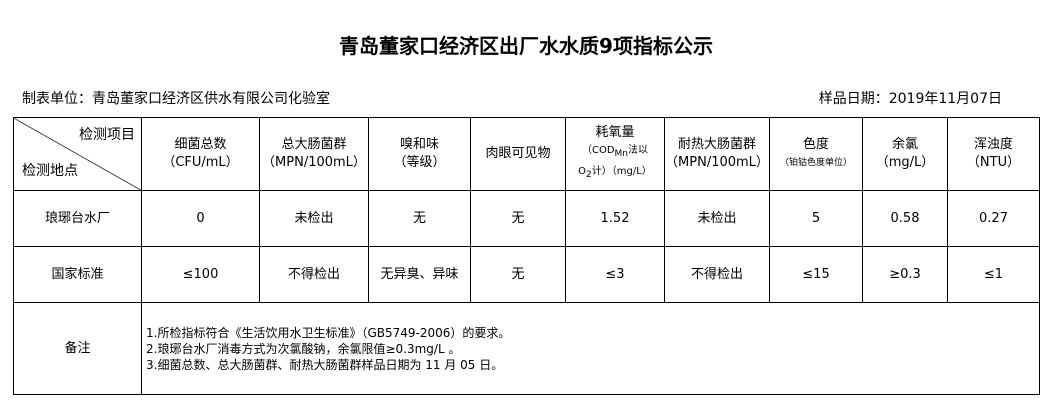 This screenshot has height=406, width=1052. Describe the element at coordinates (816, 218) in the screenshot. I see `cell: 5` at that location.